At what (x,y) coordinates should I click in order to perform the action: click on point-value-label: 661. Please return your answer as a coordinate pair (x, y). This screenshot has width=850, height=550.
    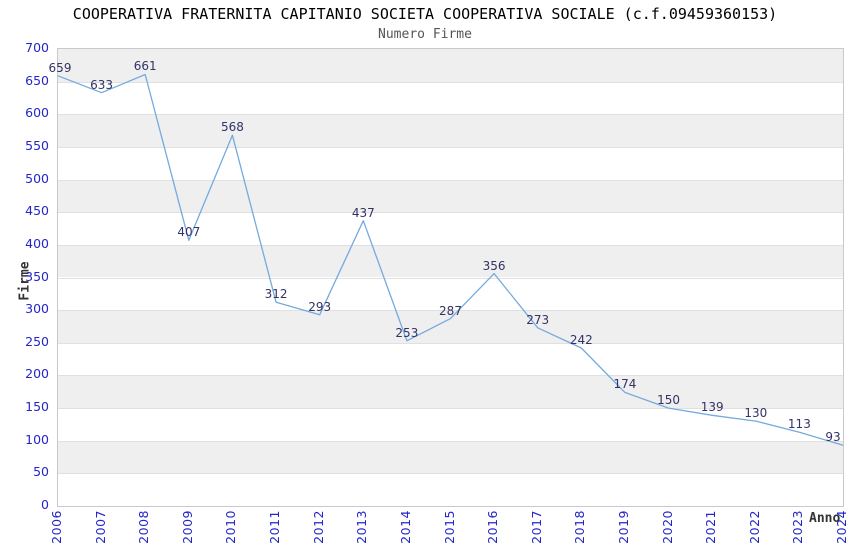
    Looking at the image, I should click on (145, 66).